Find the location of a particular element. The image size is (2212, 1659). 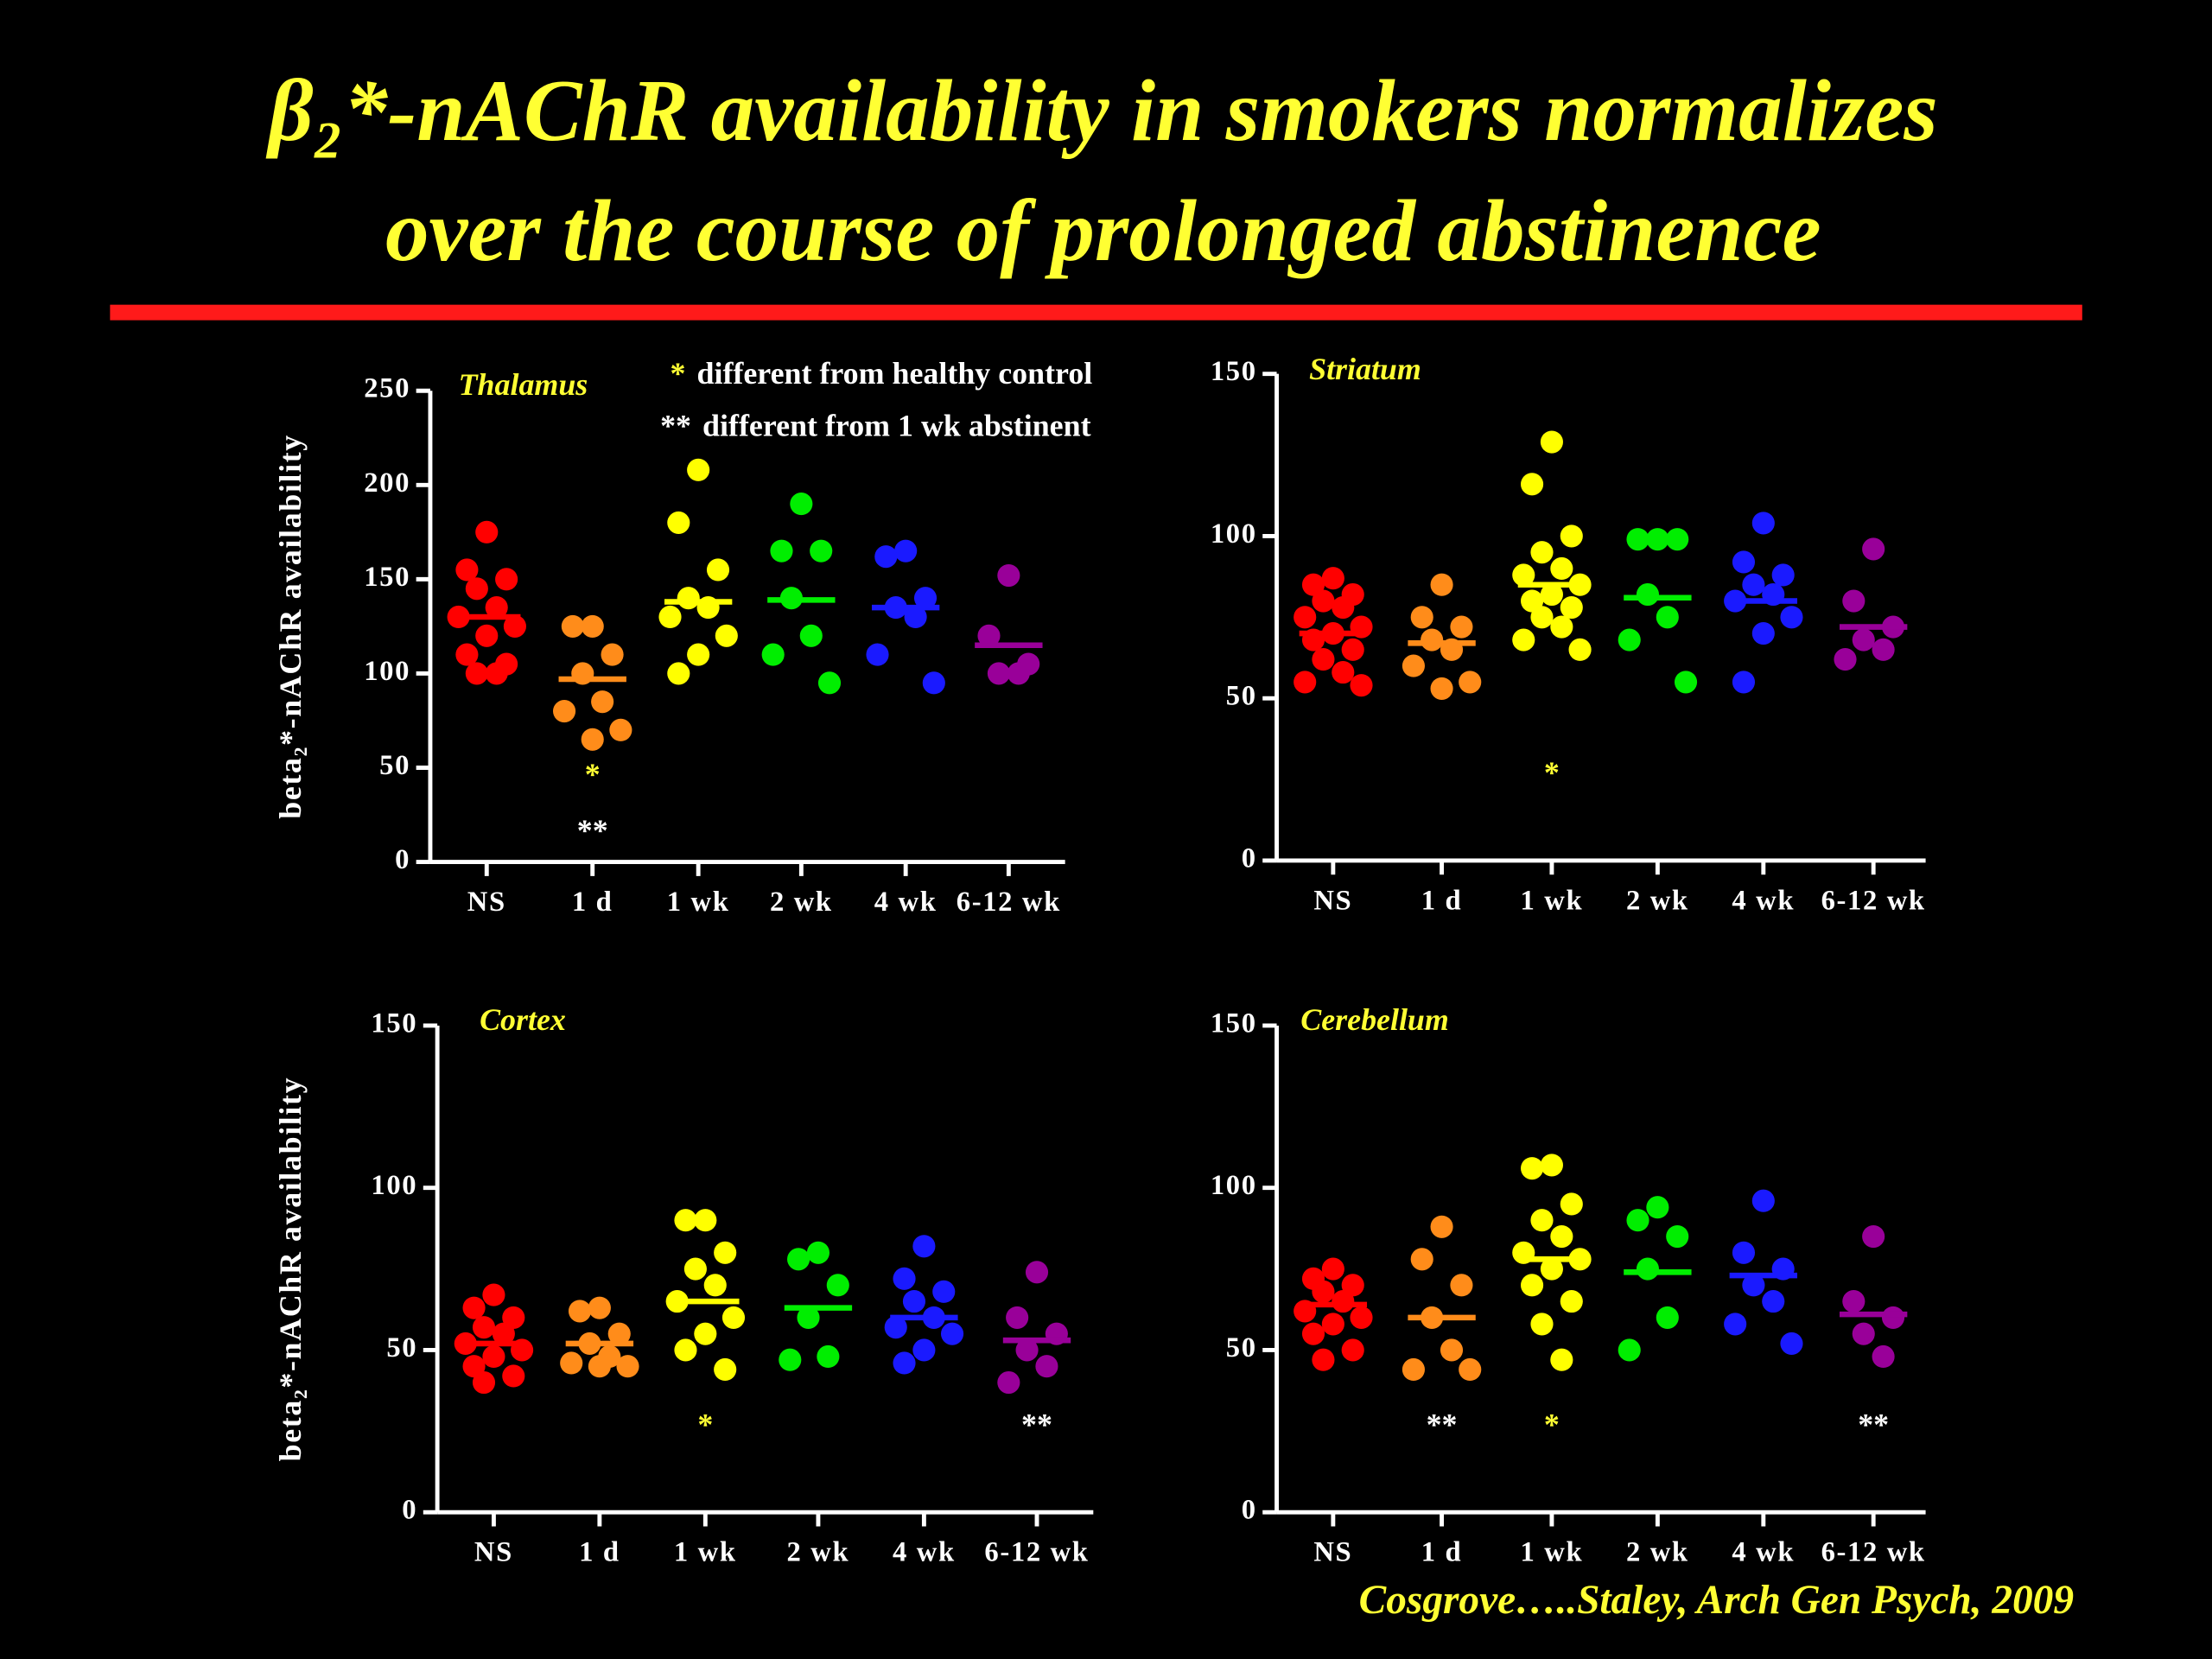

note-text: different from 1 wk abstinent is located at coordinates (897, 426).